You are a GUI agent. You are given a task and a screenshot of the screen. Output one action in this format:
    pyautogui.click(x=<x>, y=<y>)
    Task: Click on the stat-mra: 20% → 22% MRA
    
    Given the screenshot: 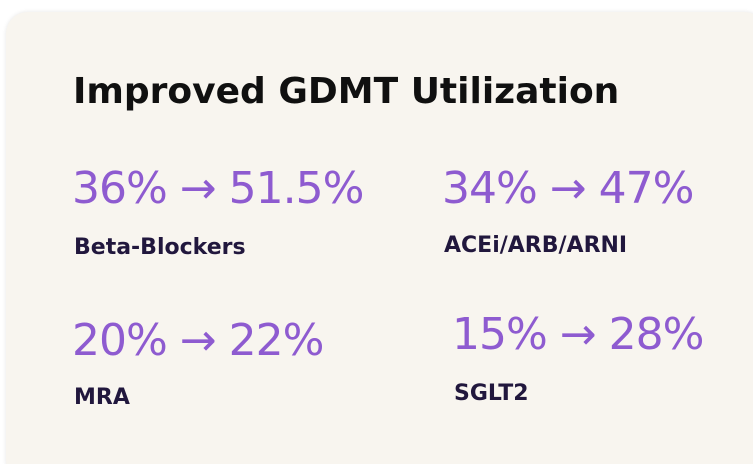 What is the action you would take?
    pyautogui.click(x=198, y=362)
    